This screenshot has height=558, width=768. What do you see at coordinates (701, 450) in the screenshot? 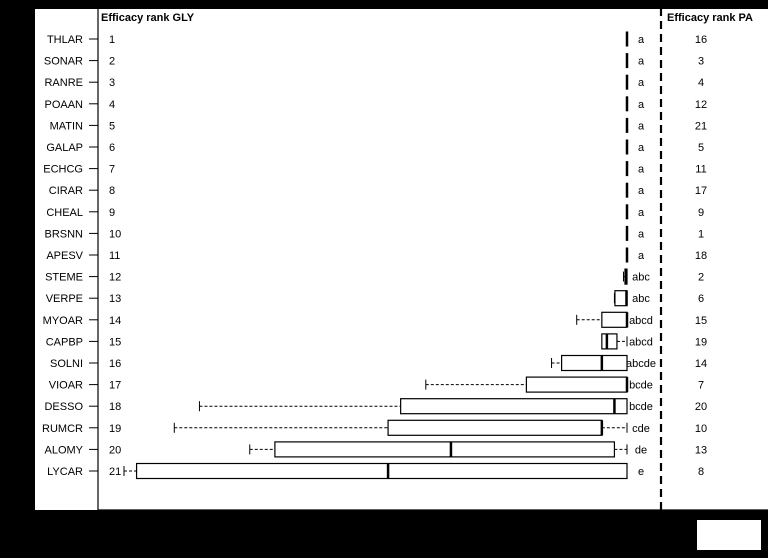
I see `rank-pa-label: 13` at bounding box center [701, 450].